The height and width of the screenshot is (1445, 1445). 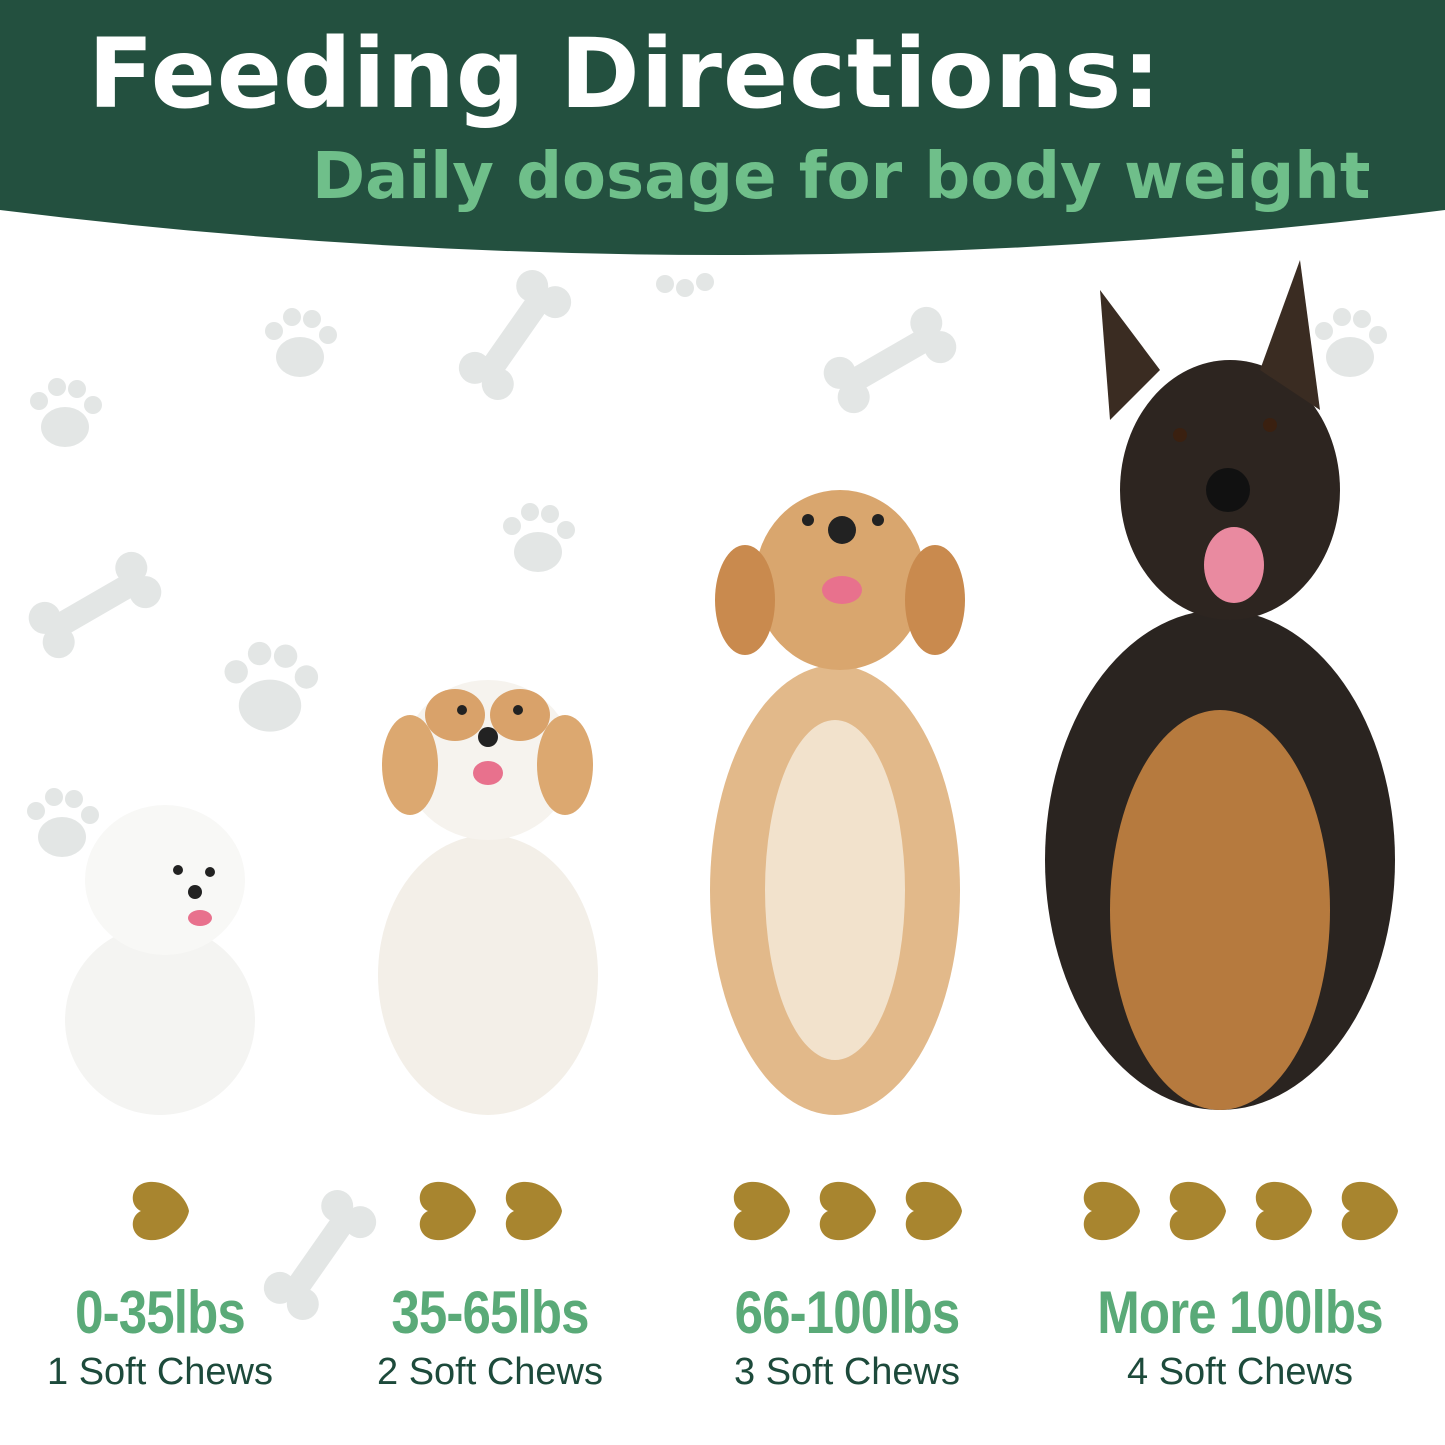 What do you see at coordinates (1240, 1372) in the screenshot?
I see `dose-label: 4 Soft Chews` at bounding box center [1240, 1372].